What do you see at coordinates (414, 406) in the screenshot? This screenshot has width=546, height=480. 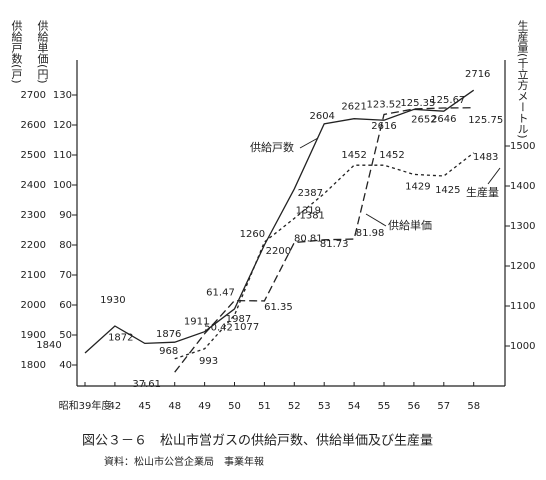 I see `x-tick-label: 56` at bounding box center [414, 406].